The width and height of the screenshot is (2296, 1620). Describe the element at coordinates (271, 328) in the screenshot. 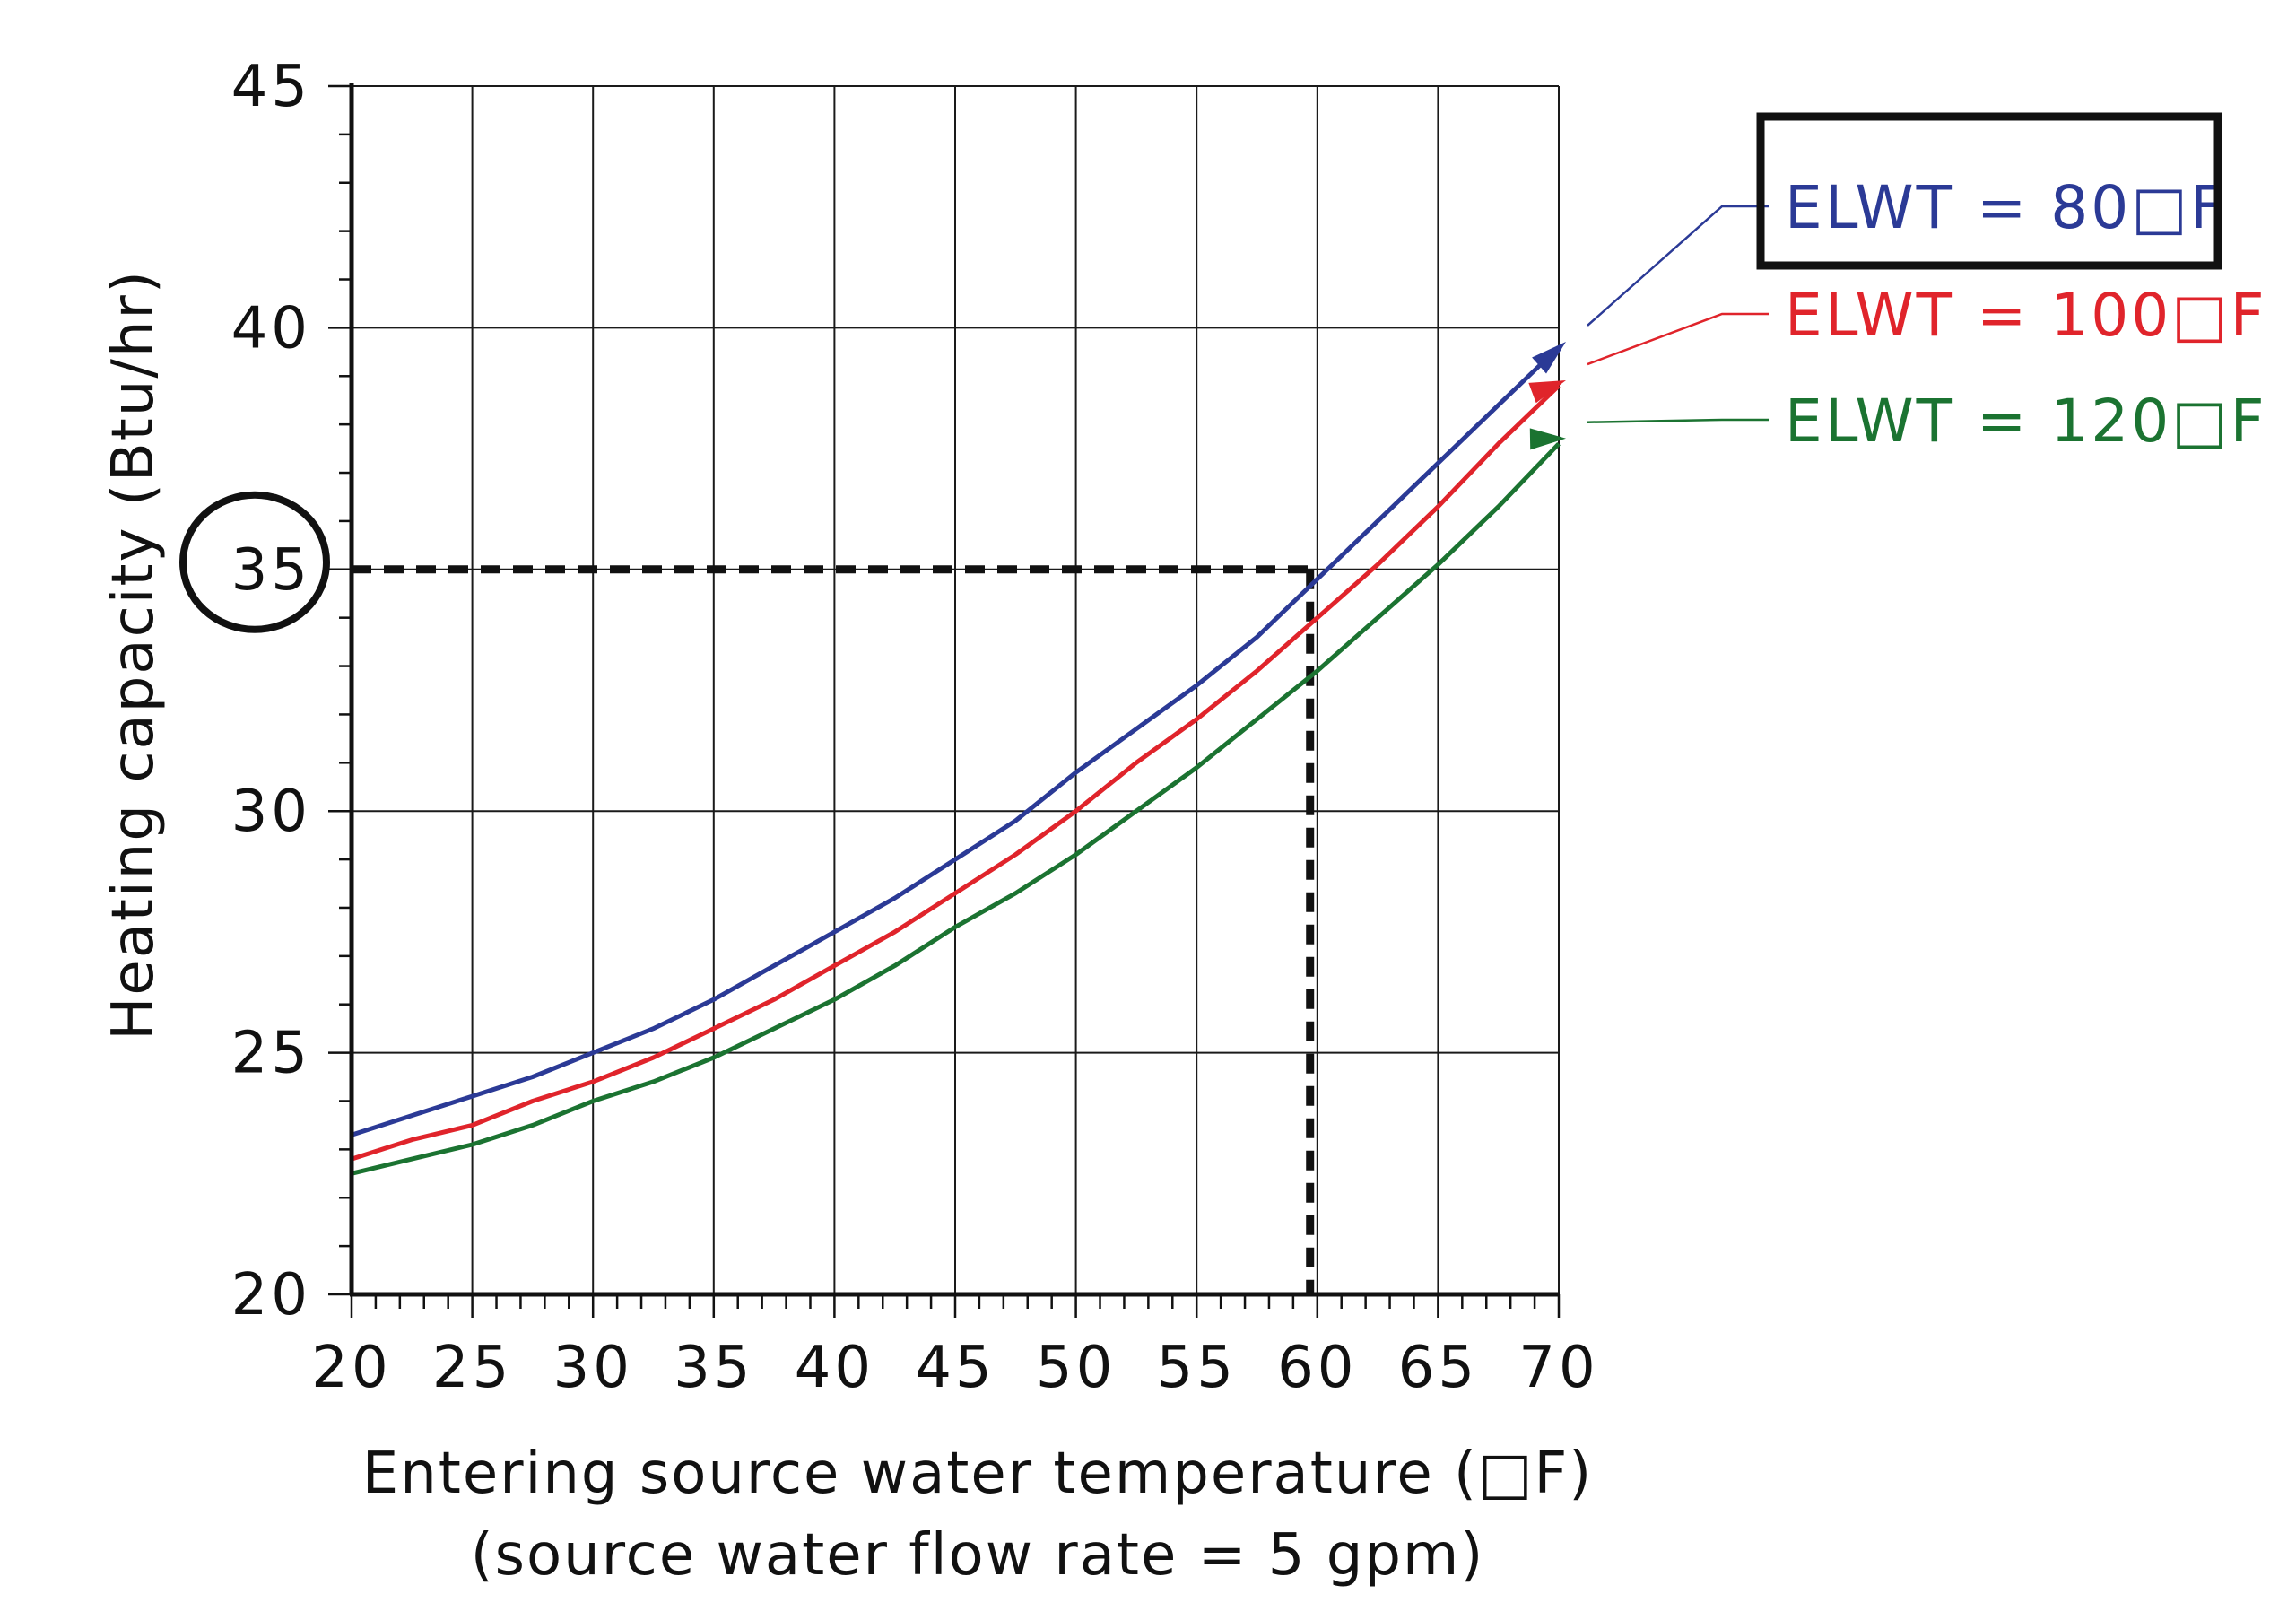

I see `y-tick-label: 40` at that location.